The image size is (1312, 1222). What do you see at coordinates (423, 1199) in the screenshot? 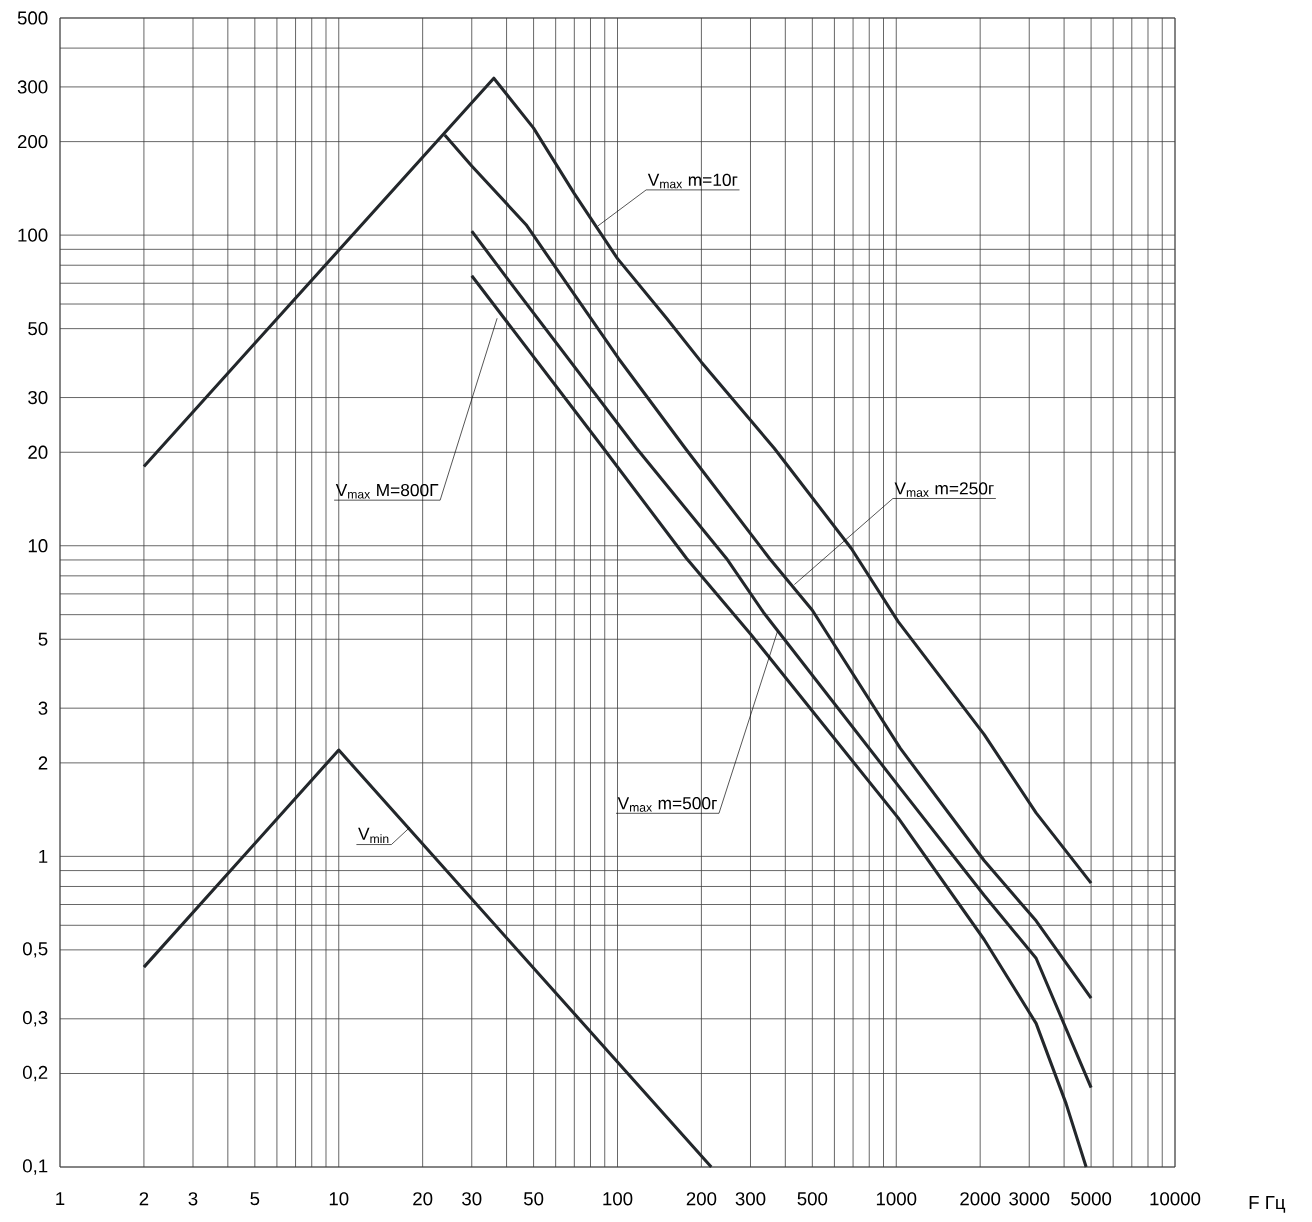
I see `x-tick-label: 20` at bounding box center [423, 1199].